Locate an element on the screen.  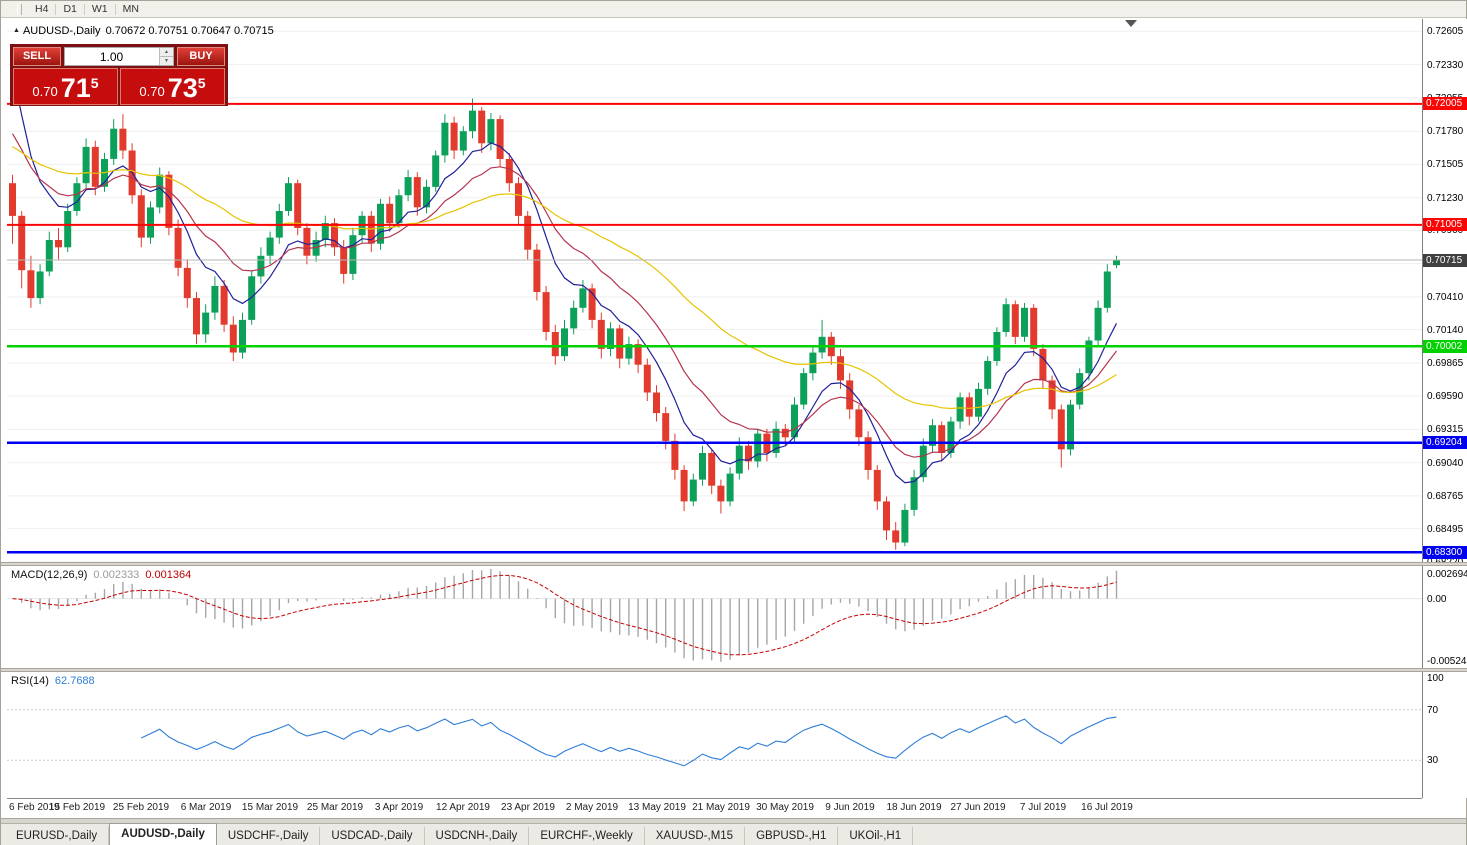
volume-decrease-button: ▼ is located at coordinates (166, 60).